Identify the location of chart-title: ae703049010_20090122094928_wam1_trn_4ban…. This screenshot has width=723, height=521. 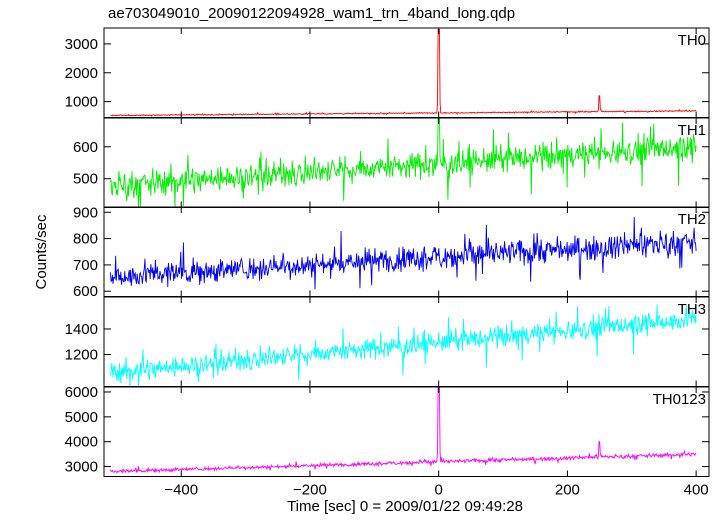
(311, 13).